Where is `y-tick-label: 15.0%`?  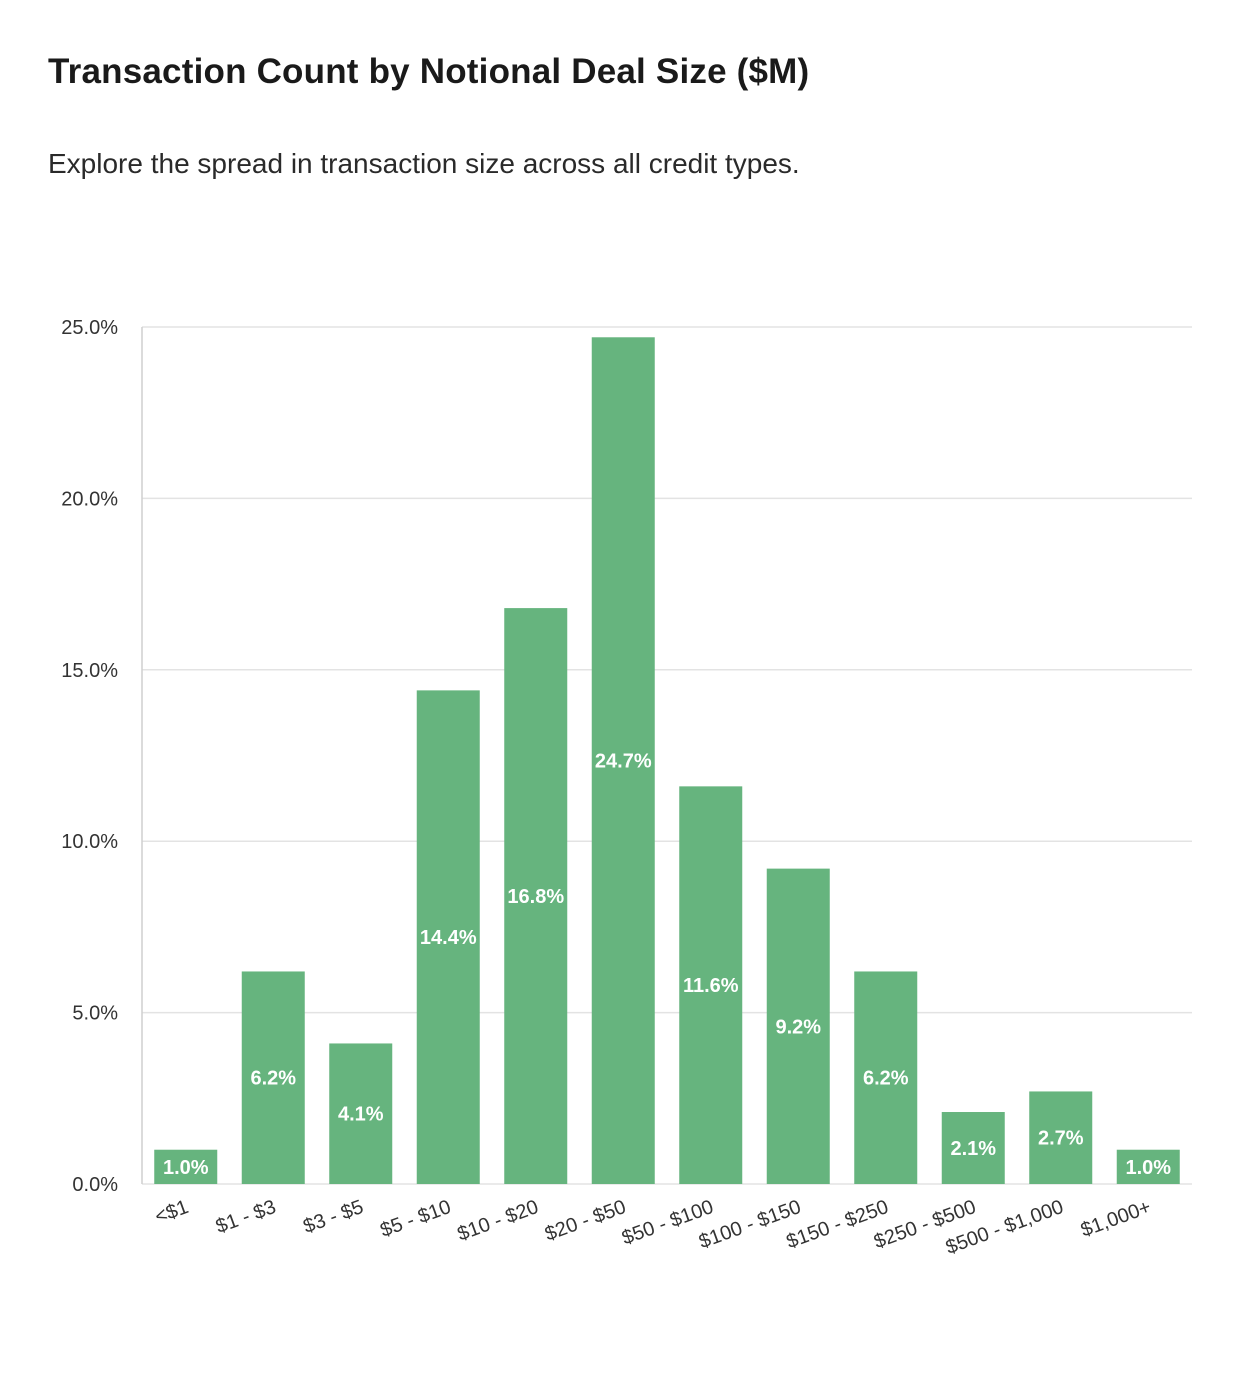
y-tick-label: 15.0% is located at coordinates (89, 671).